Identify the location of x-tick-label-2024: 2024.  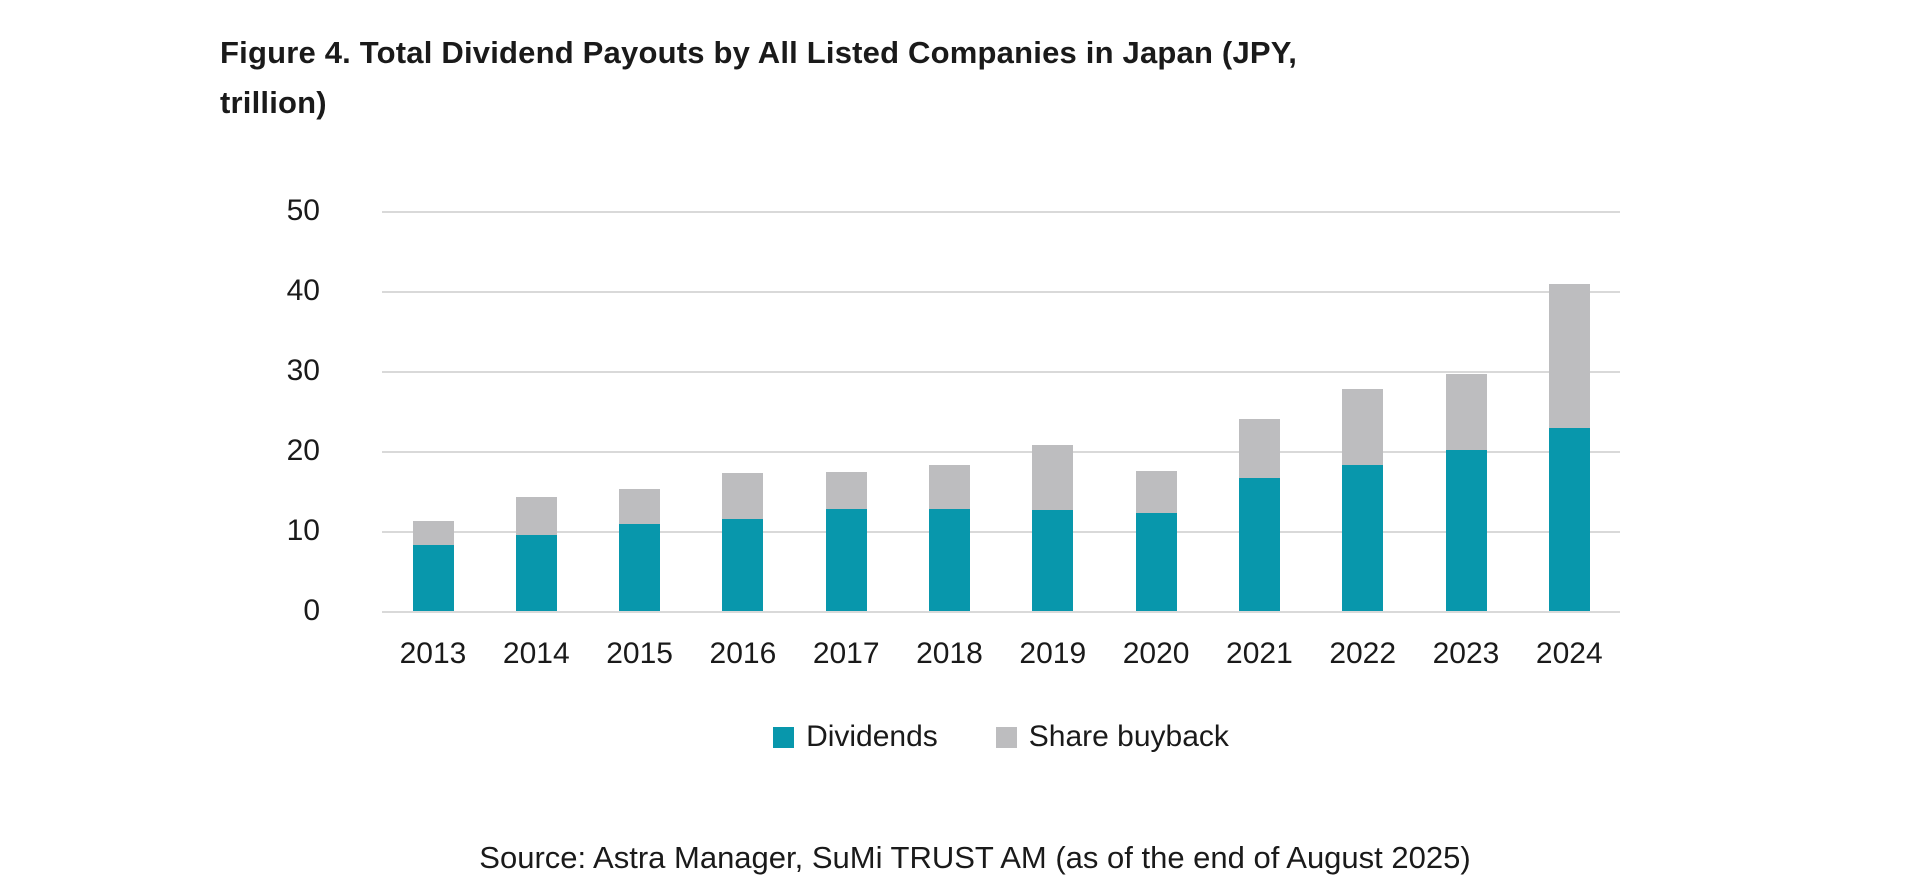
(1569, 653).